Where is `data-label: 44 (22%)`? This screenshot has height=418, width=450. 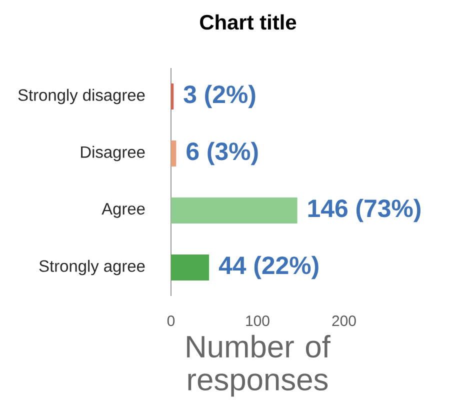 data-label: 44 (22%) is located at coordinates (268, 268).